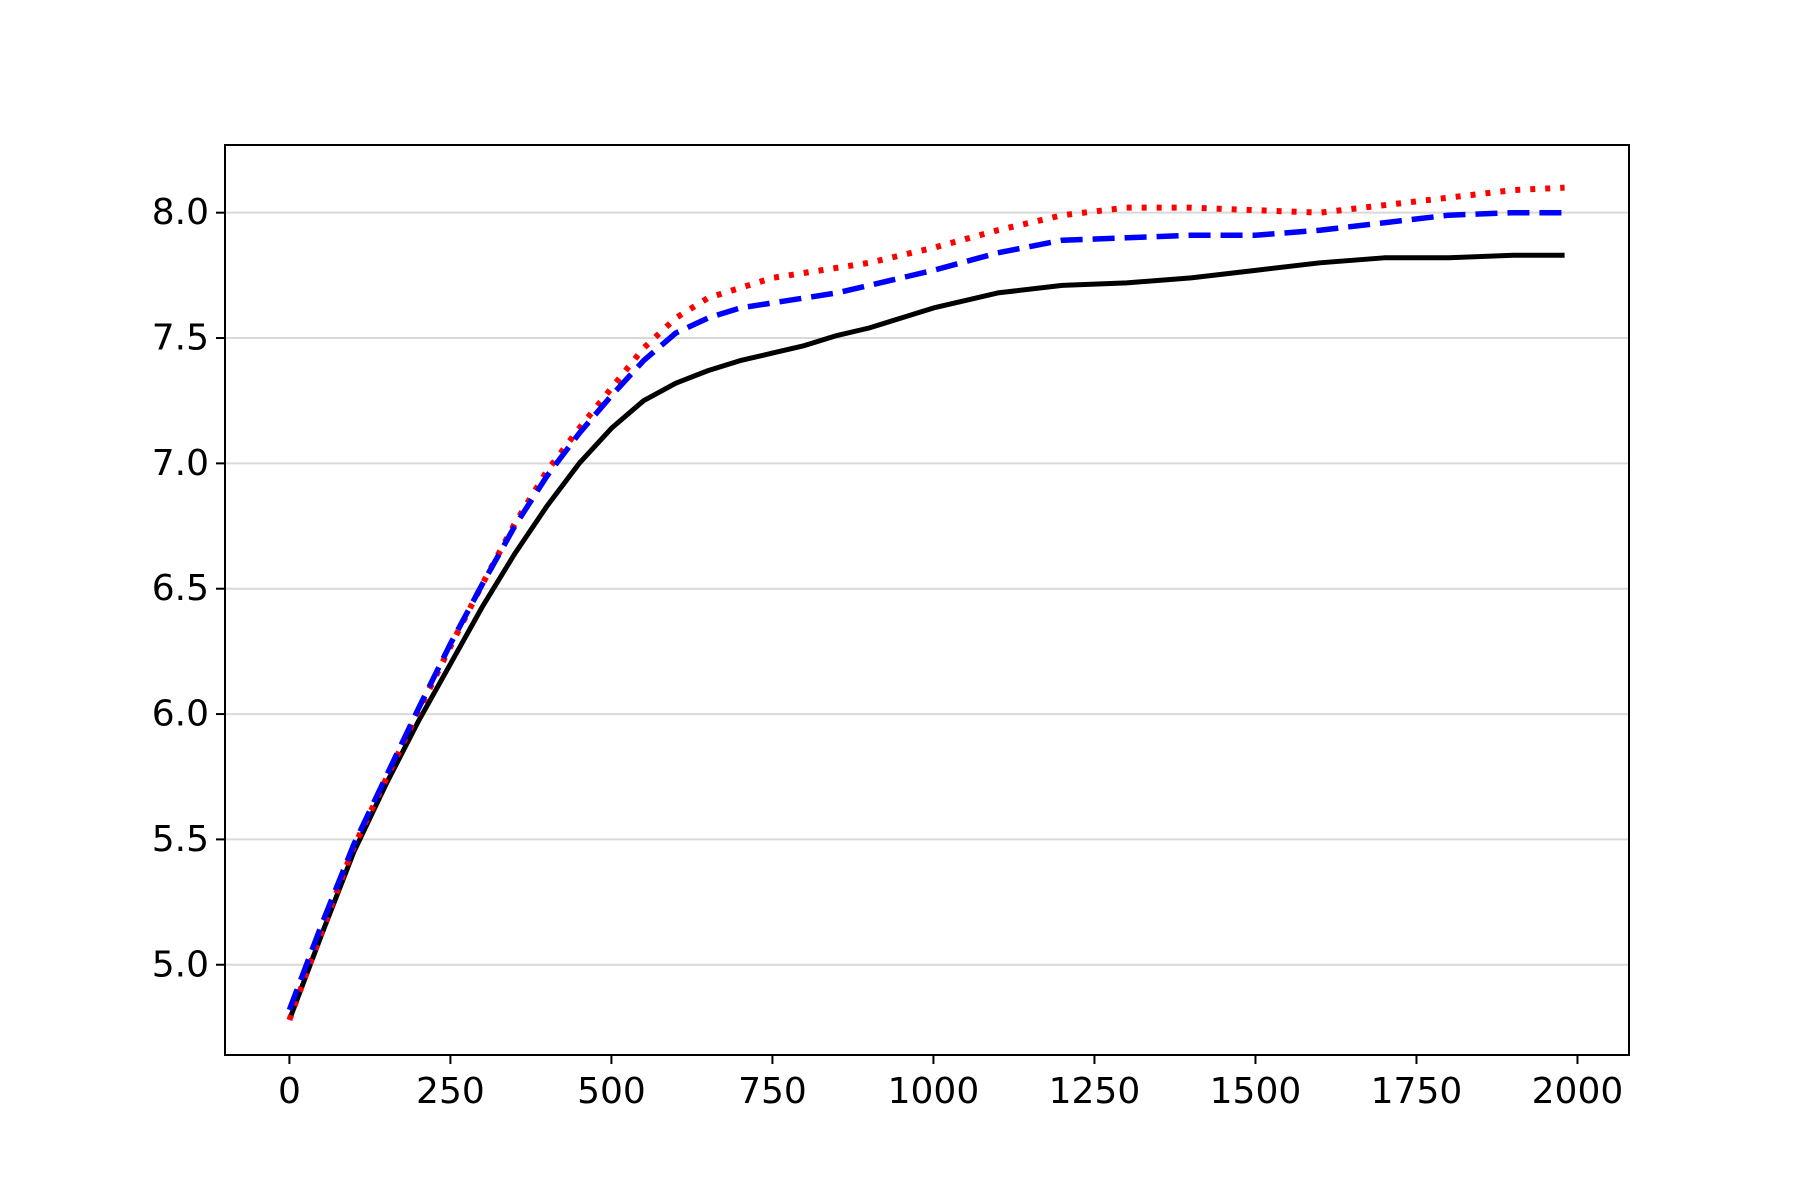 The height and width of the screenshot is (1200, 1800). What do you see at coordinates (180, 463) in the screenshot?
I see `y-tick-label: 7.0` at bounding box center [180, 463].